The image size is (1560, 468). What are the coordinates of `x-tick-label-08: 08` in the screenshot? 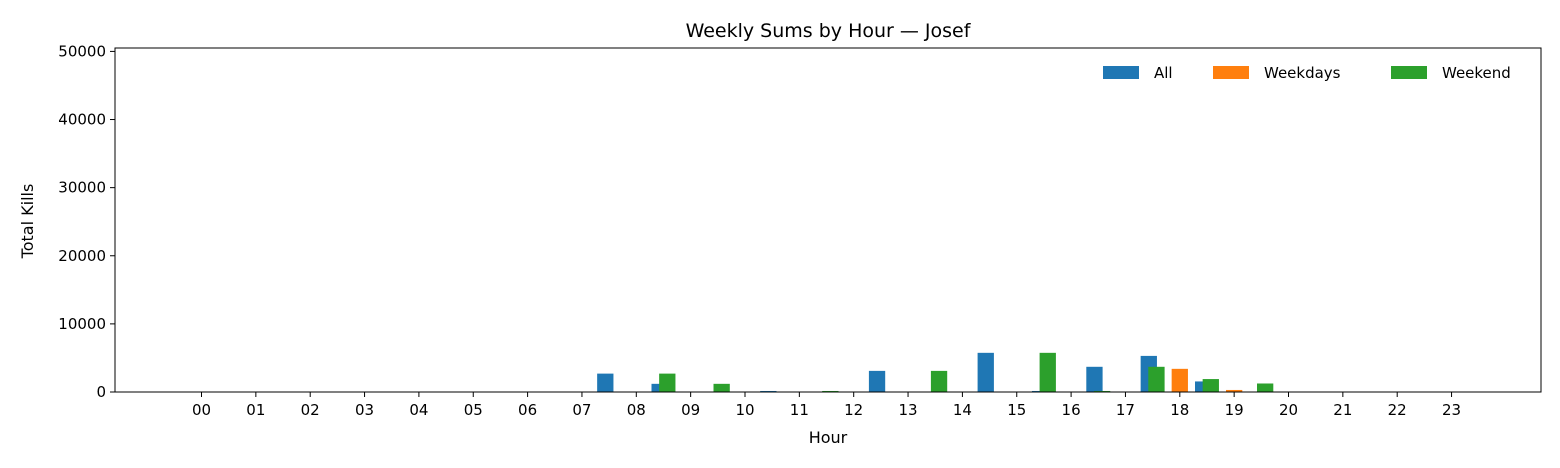 It's located at (636, 410).